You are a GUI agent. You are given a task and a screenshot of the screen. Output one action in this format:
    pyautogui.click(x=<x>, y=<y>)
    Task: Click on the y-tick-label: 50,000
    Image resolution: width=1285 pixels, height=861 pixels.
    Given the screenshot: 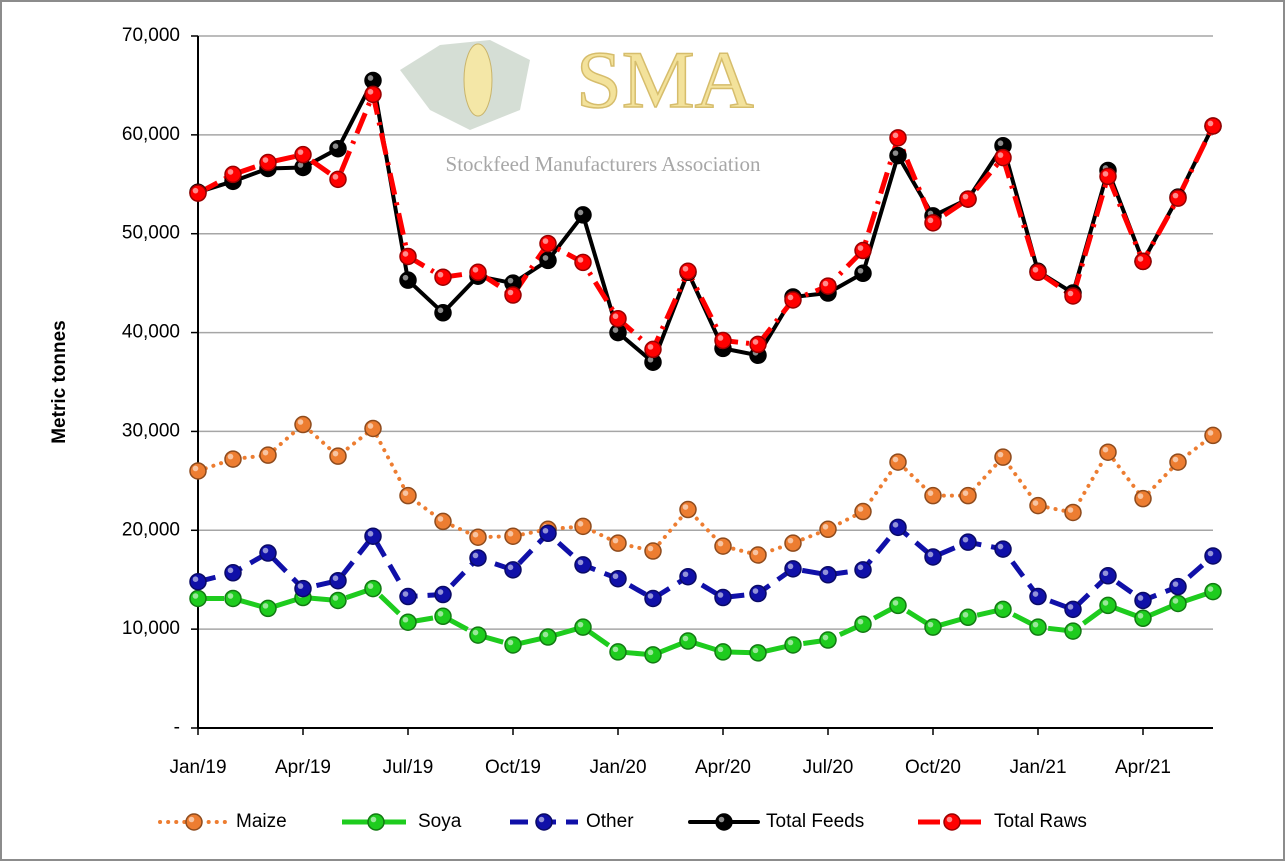 What is the action you would take?
    pyautogui.click(x=151, y=233)
    